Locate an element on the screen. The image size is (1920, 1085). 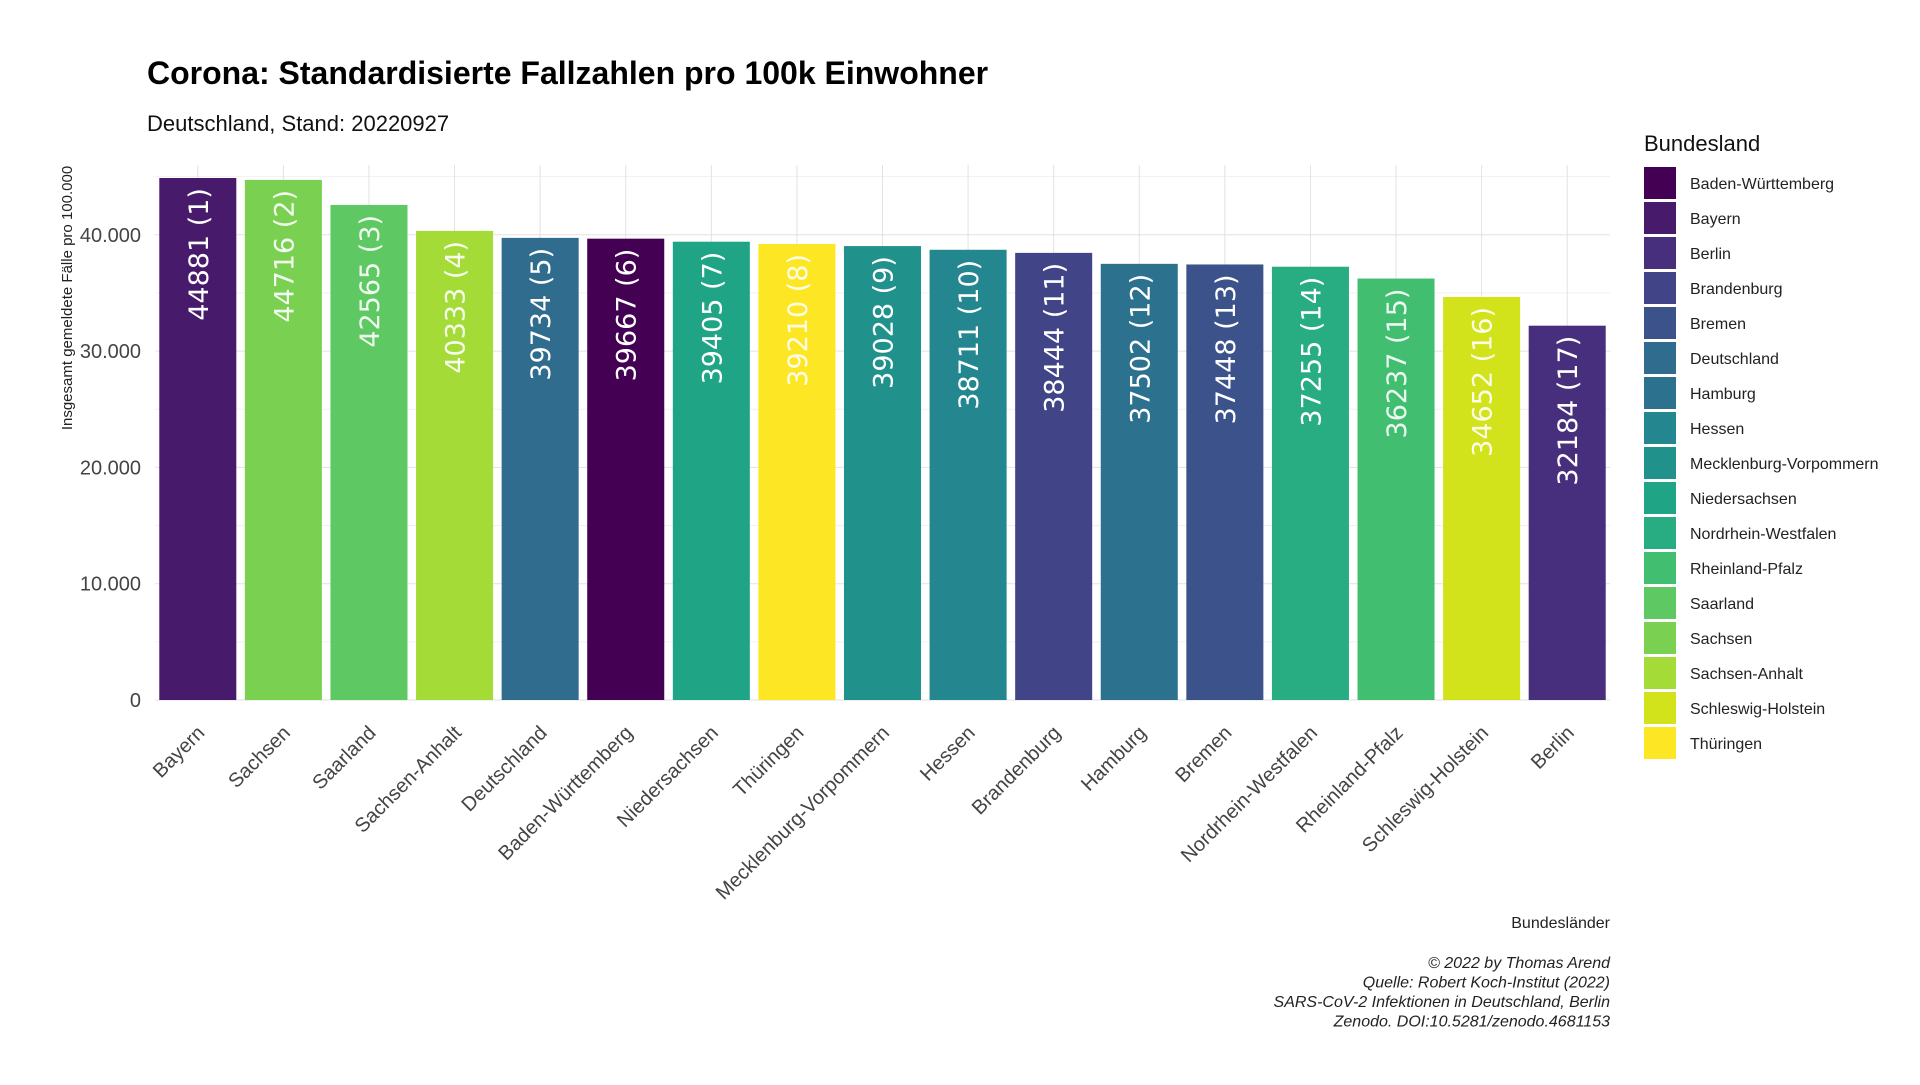
x-tick-label: Bremen is located at coordinates (1203, 754).